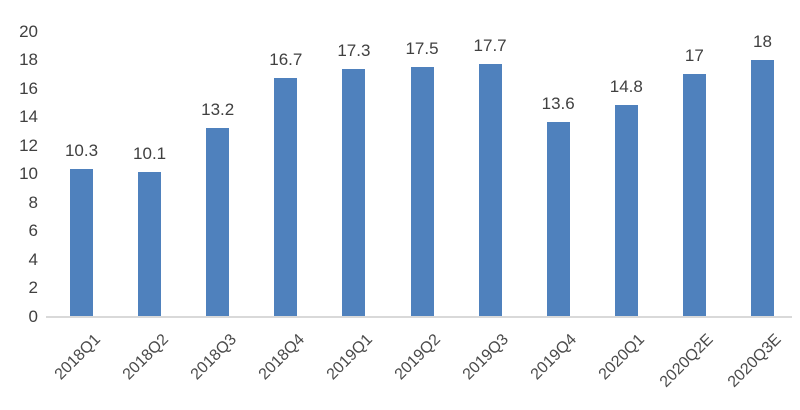 The height and width of the screenshot is (410, 800). I want to click on x-tick-label: 2019Q2, so click(418, 357).